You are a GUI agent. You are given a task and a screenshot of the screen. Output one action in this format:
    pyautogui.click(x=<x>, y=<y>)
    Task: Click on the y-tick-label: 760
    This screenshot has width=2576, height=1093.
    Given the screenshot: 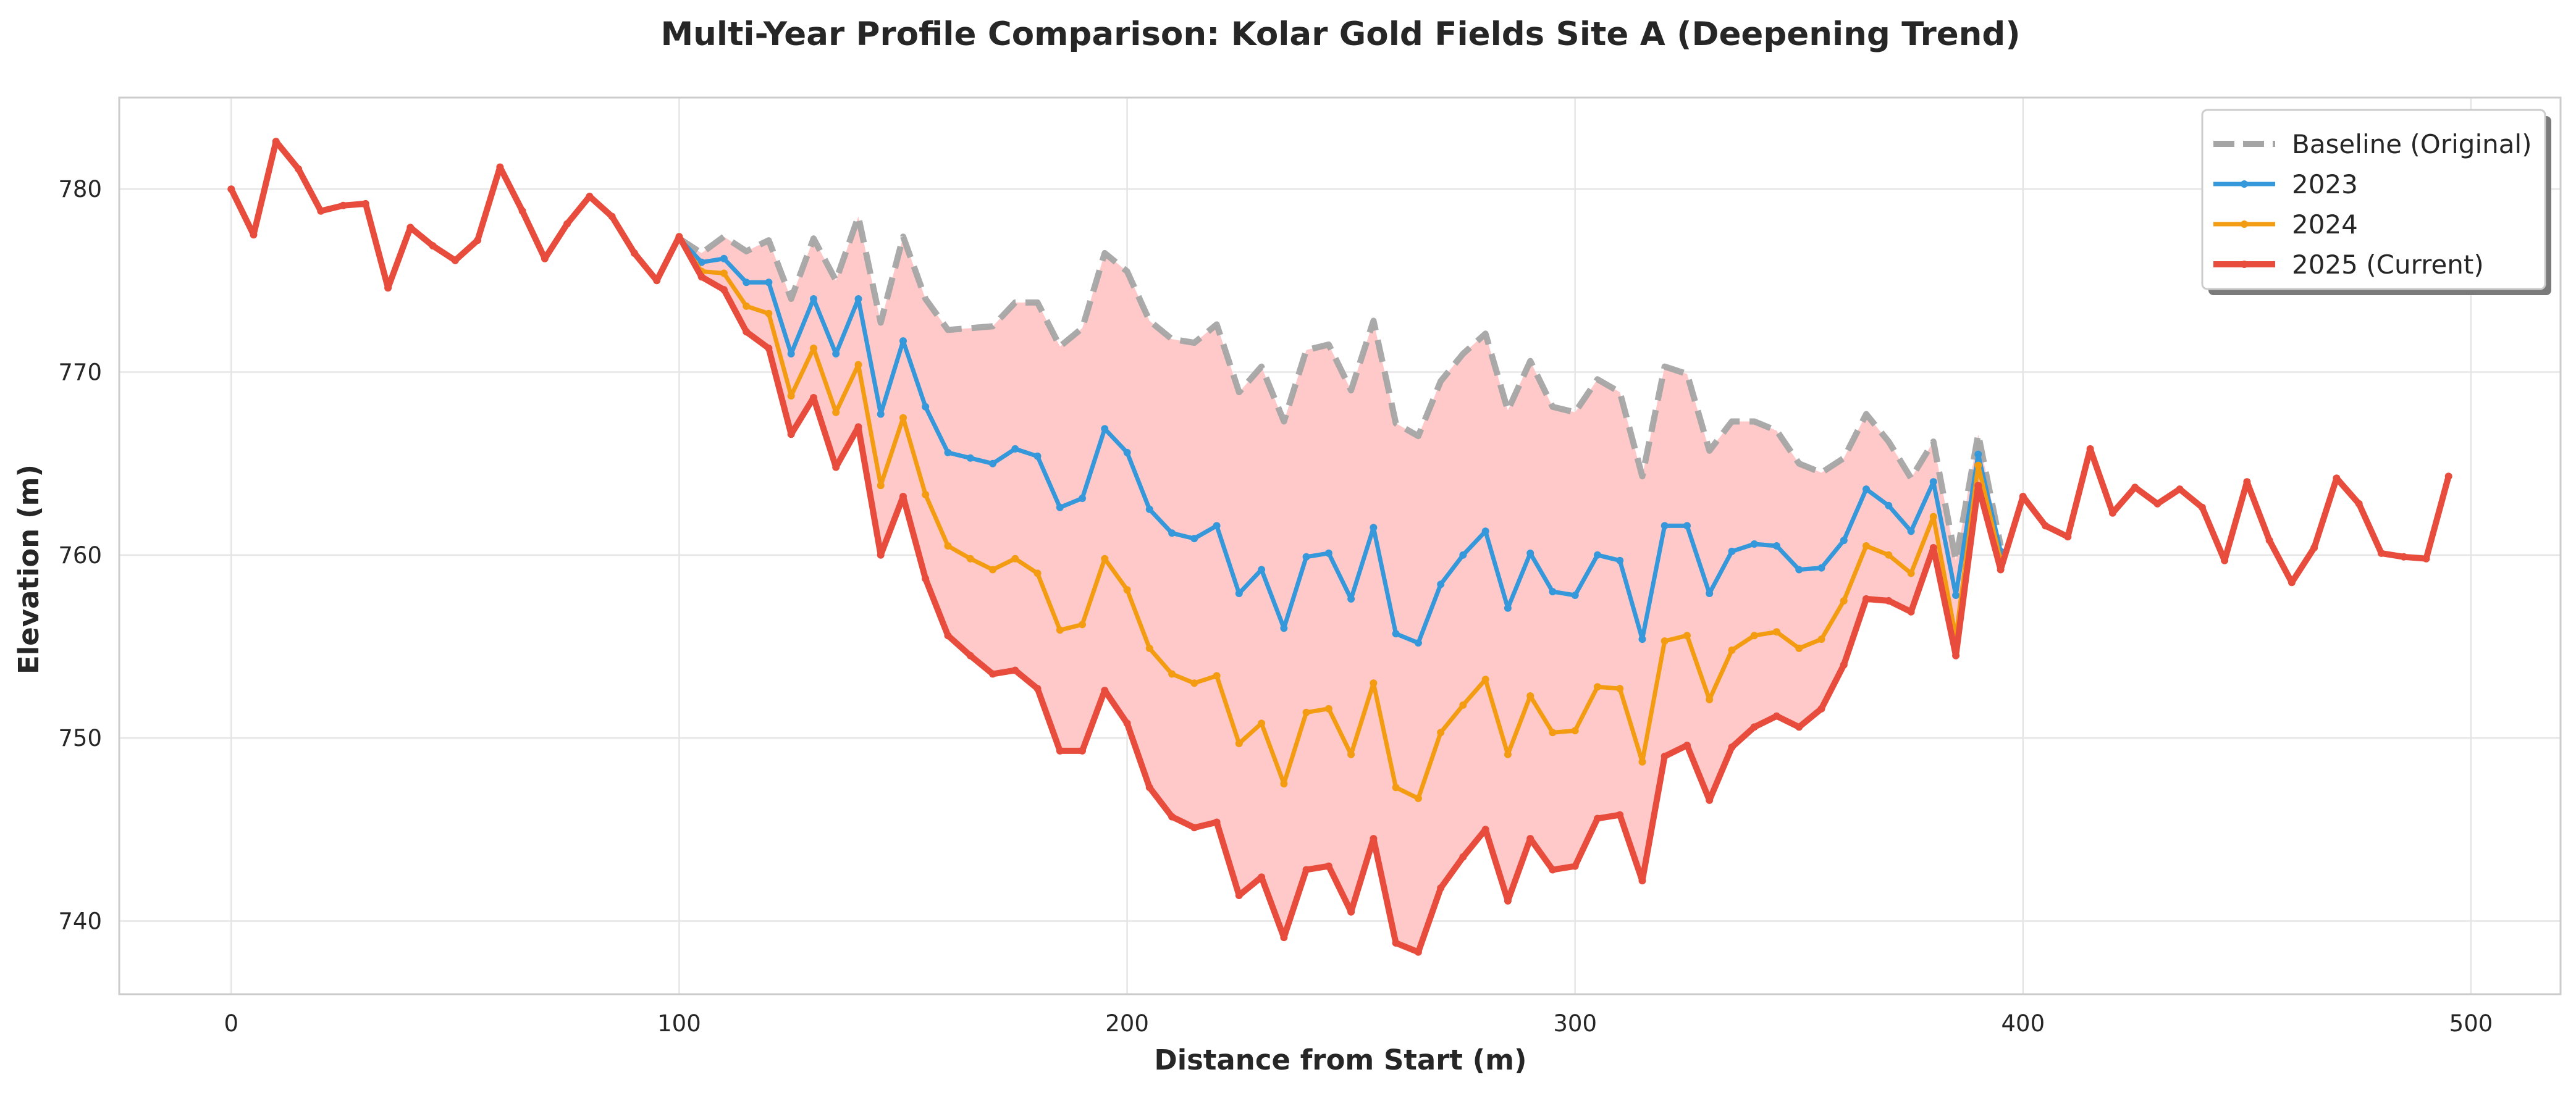 What is the action you would take?
    pyautogui.click(x=80, y=555)
    